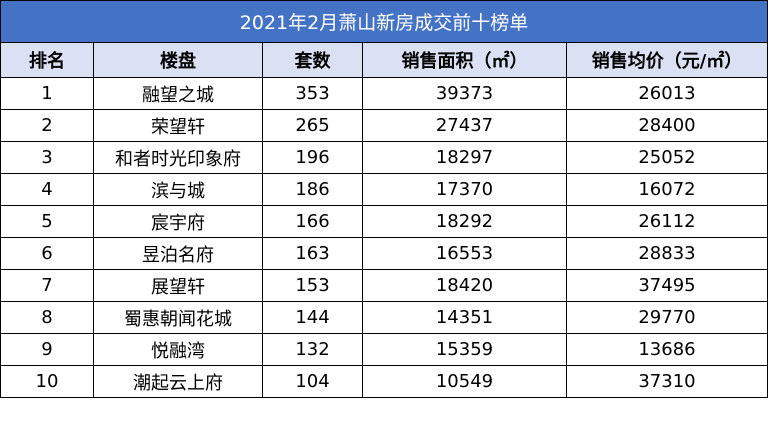 Image resolution: width=768 pixels, height=421 pixels. What do you see at coordinates (464, 317) in the screenshot?
I see `cell-area: 14351` at bounding box center [464, 317].